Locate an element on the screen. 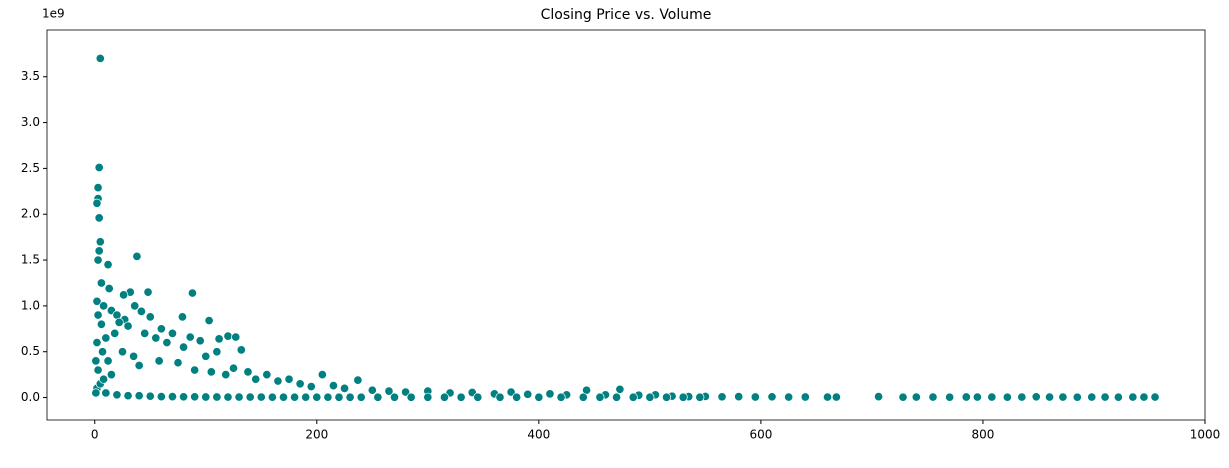 This screenshot has height=468, width=1229. x-tick-label: 800 is located at coordinates (982, 435).